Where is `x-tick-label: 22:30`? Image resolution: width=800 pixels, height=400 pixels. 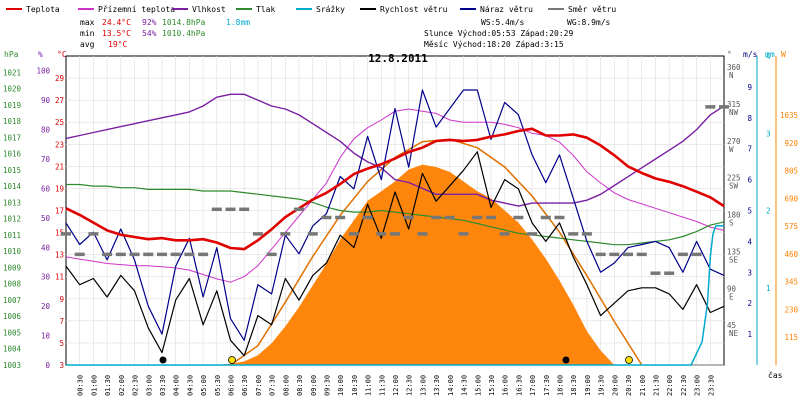 x-tick-label: 22:30 is located at coordinates (684, 385).